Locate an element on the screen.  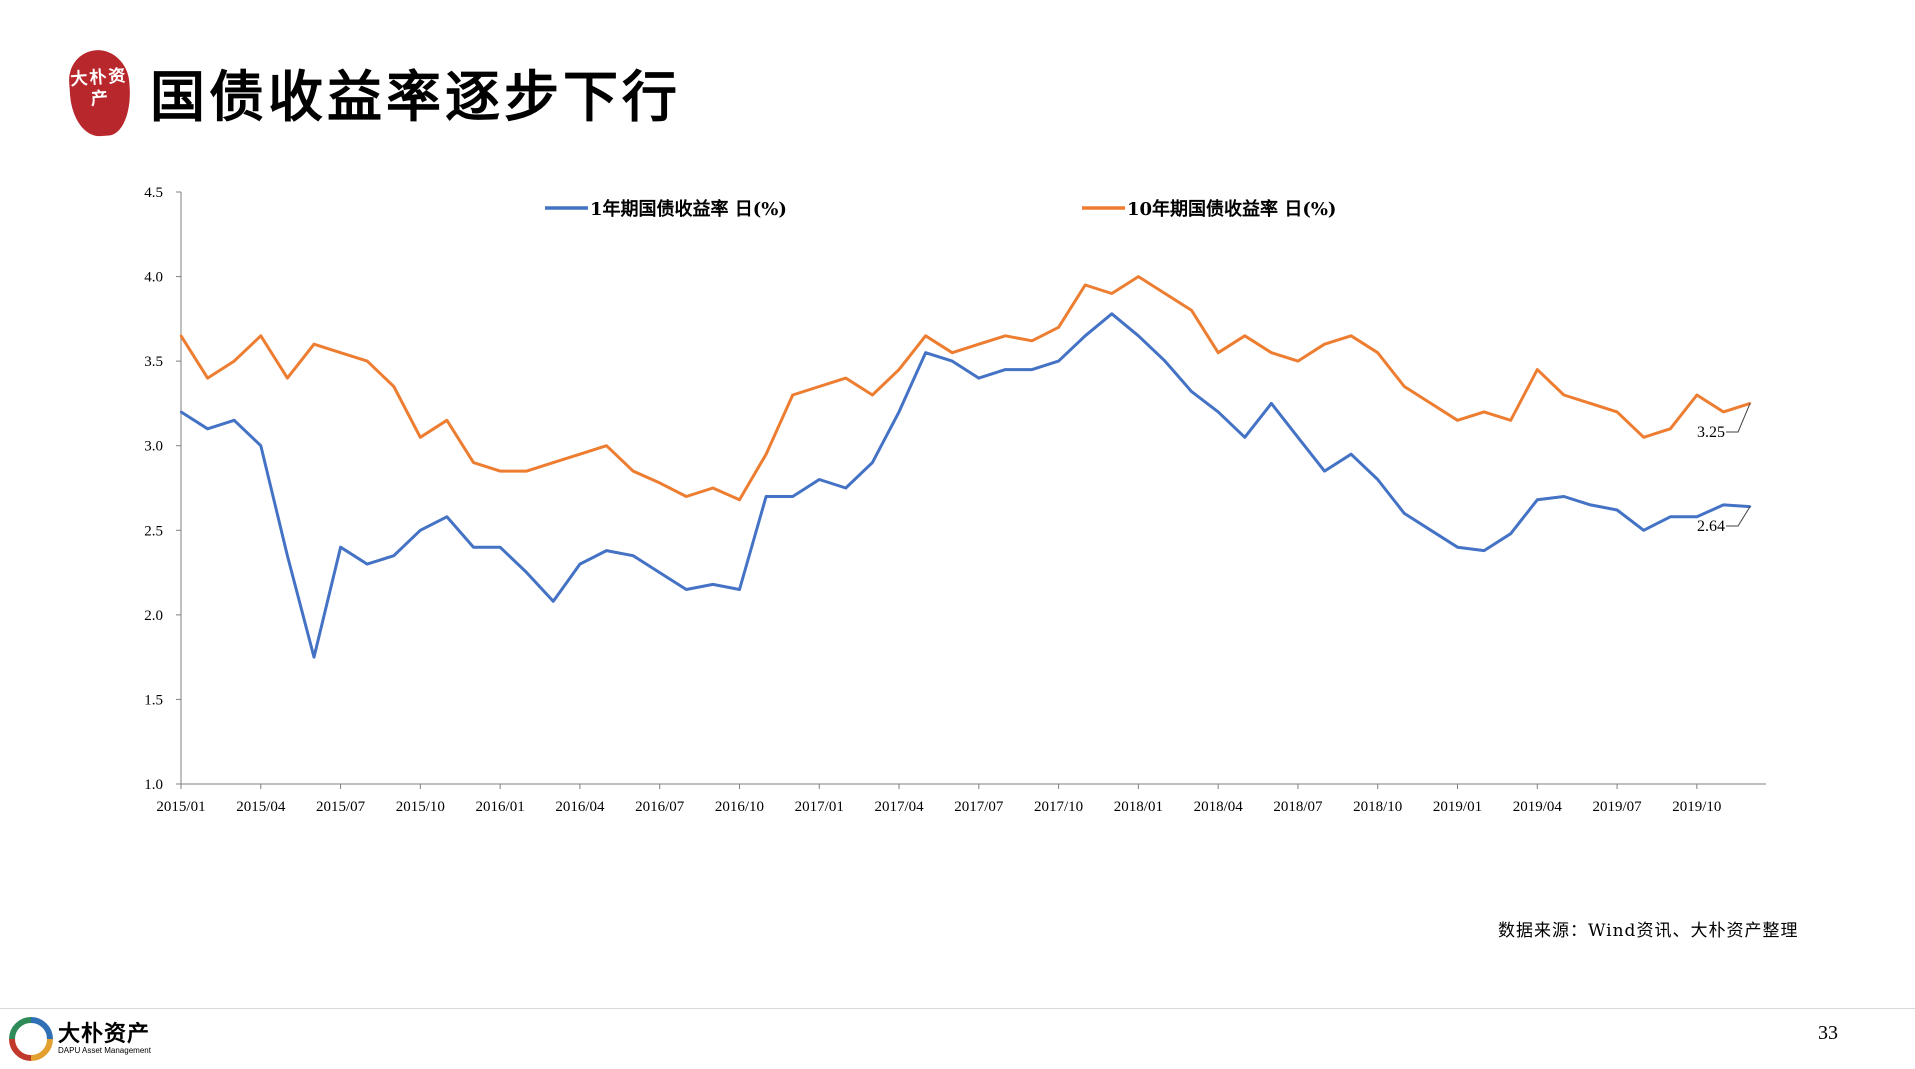
x-tick-label: 2015/04 is located at coordinates (261, 807).